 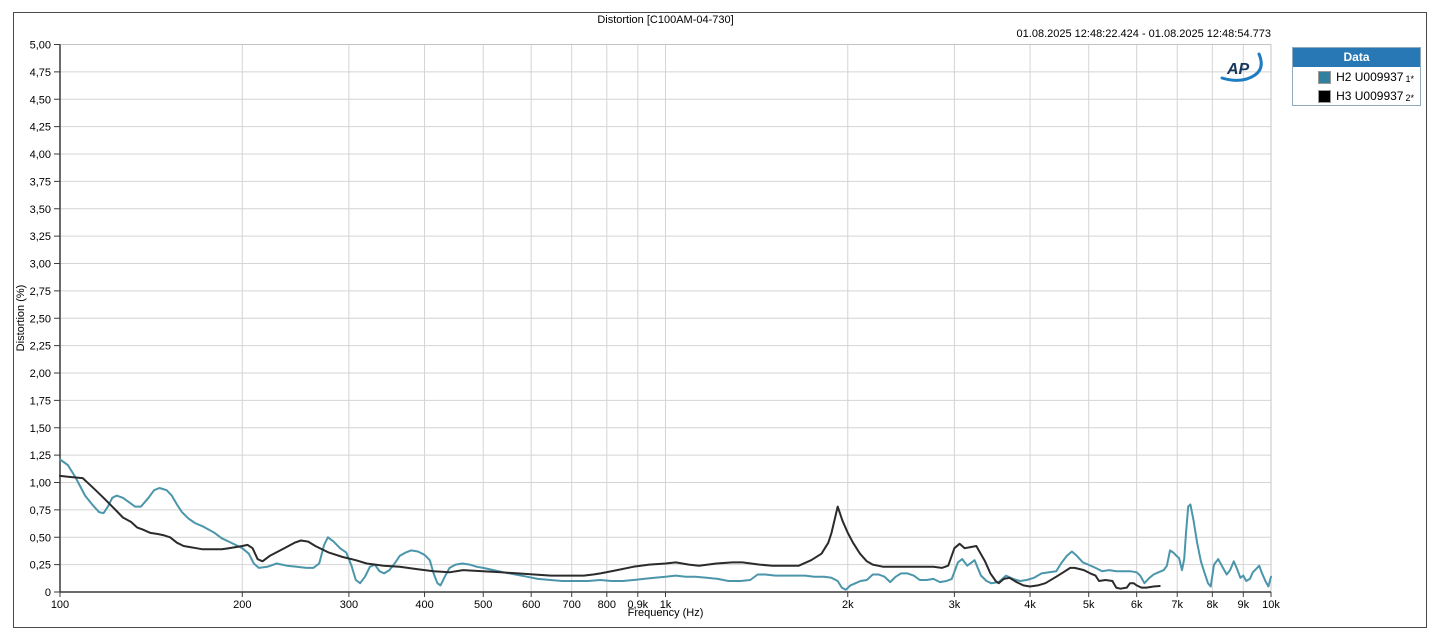 What do you see at coordinates (665, 613) in the screenshot?
I see `x-axis-label: Frequency (Hz)` at bounding box center [665, 613].